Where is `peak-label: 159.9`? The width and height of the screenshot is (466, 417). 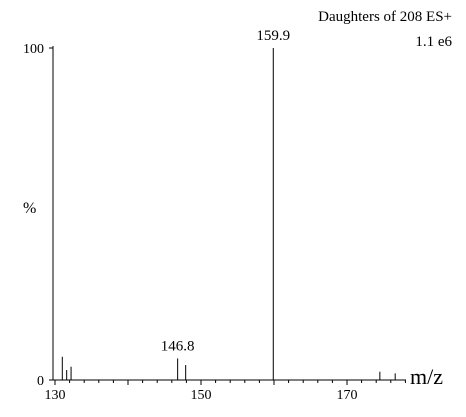
peak-label: 159.9 is located at coordinates (273, 36).